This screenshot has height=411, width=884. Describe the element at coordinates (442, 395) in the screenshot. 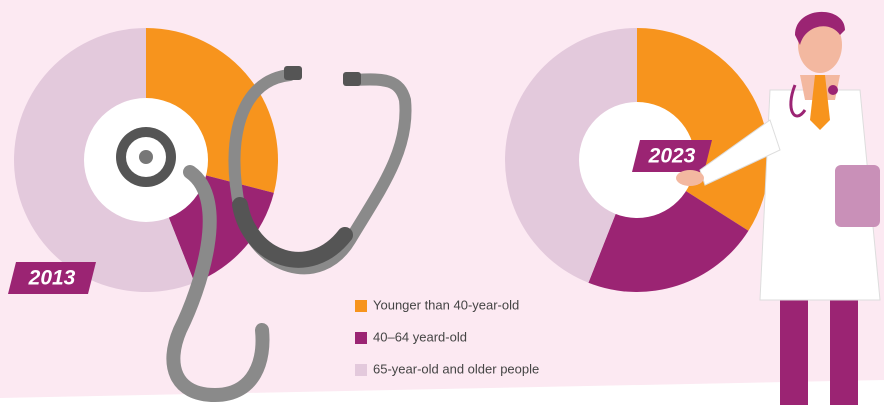

I see `background-stripe` at that location.